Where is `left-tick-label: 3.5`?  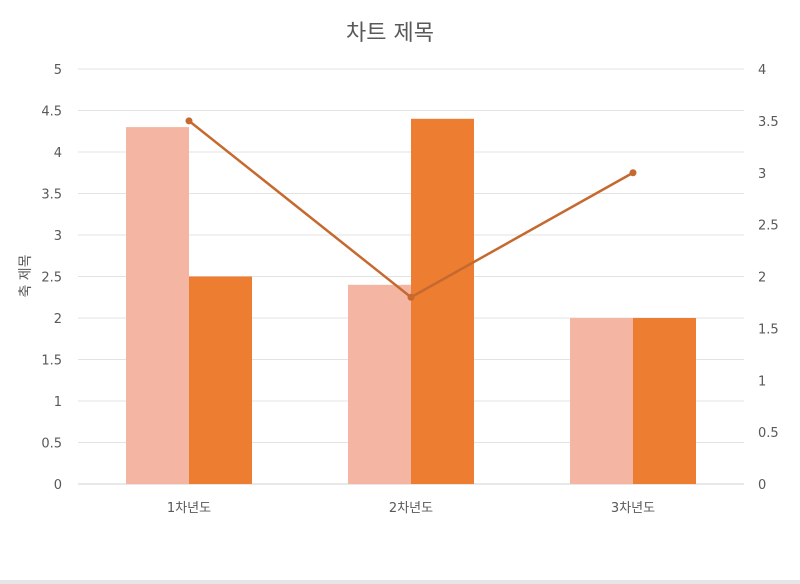
left-tick-label: 3.5 is located at coordinates (51, 195).